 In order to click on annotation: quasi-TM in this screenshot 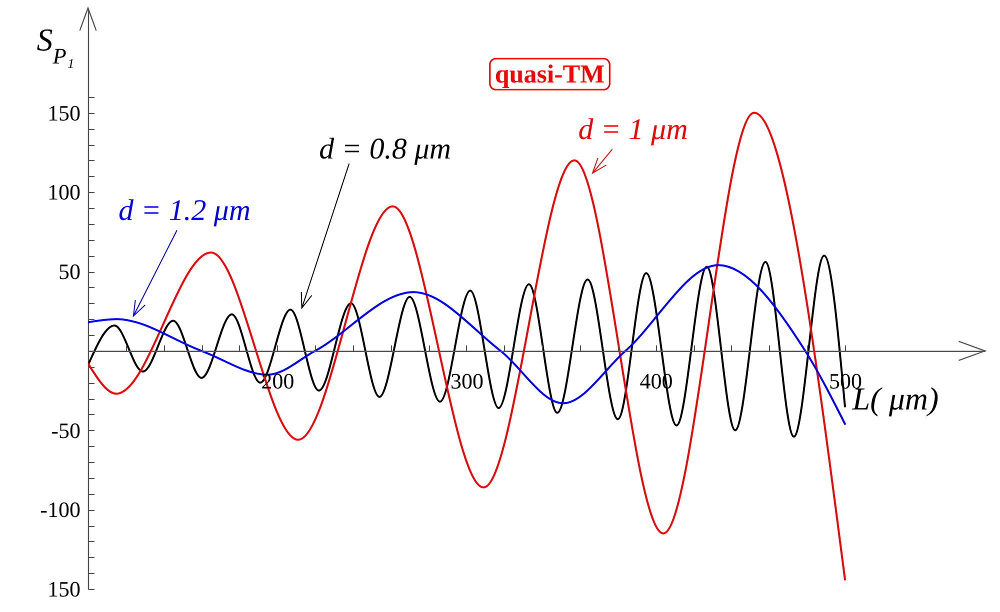, I will do `click(549, 74)`.